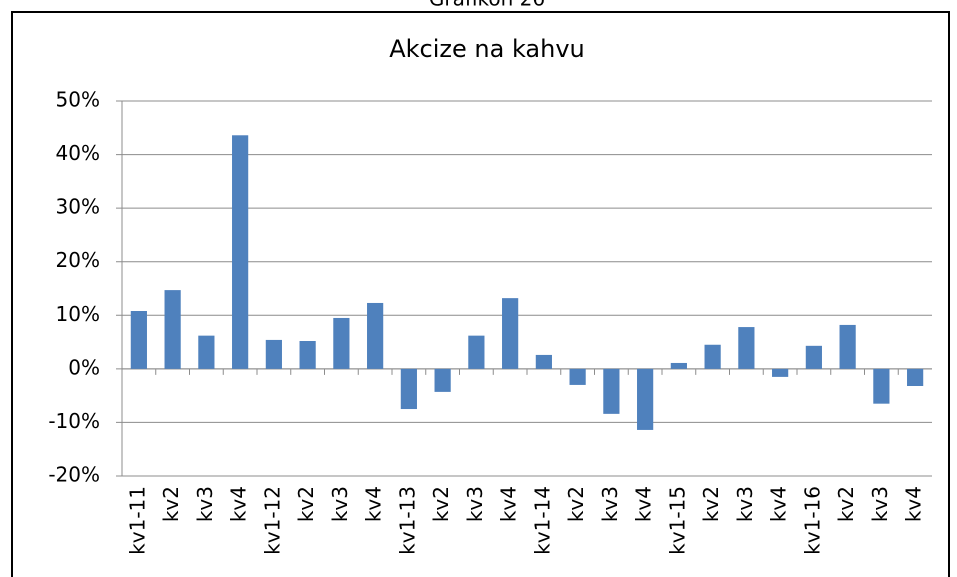 This screenshot has width=957, height=577. Describe the element at coordinates (78, 260) in the screenshot. I see `y-tick-label: 20%` at that location.